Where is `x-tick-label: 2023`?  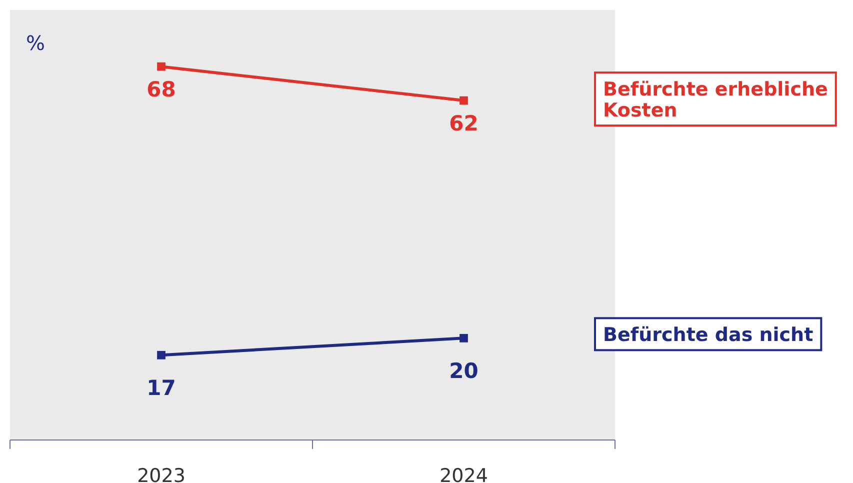
x-tick-label: 2023 is located at coordinates (161, 474).